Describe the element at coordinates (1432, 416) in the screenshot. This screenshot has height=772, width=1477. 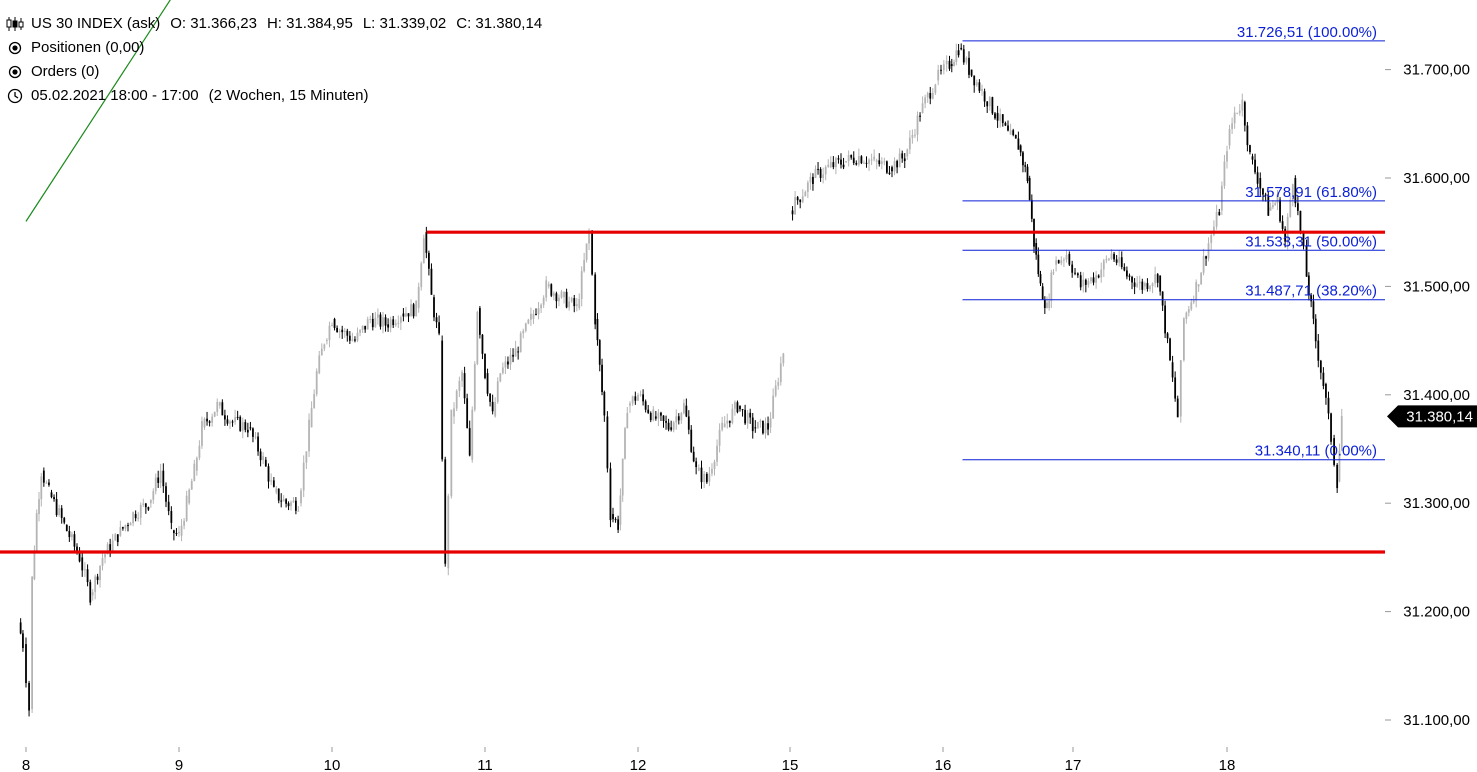
I see `current-price-marker: 31.380,14` at that location.